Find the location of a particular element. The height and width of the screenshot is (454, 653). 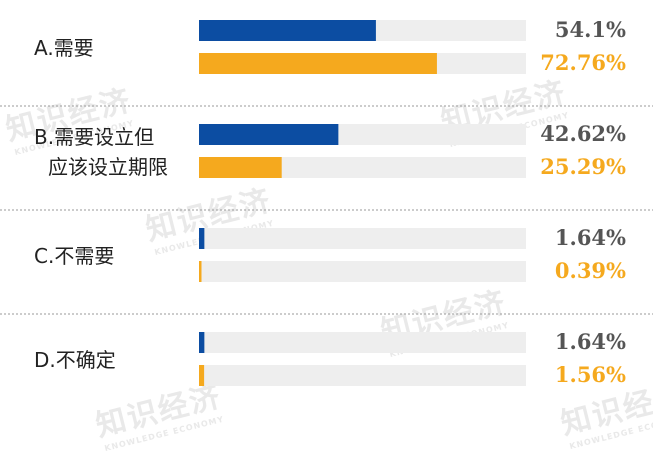

category-label: D.不确定 is located at coordinates (75, 360).